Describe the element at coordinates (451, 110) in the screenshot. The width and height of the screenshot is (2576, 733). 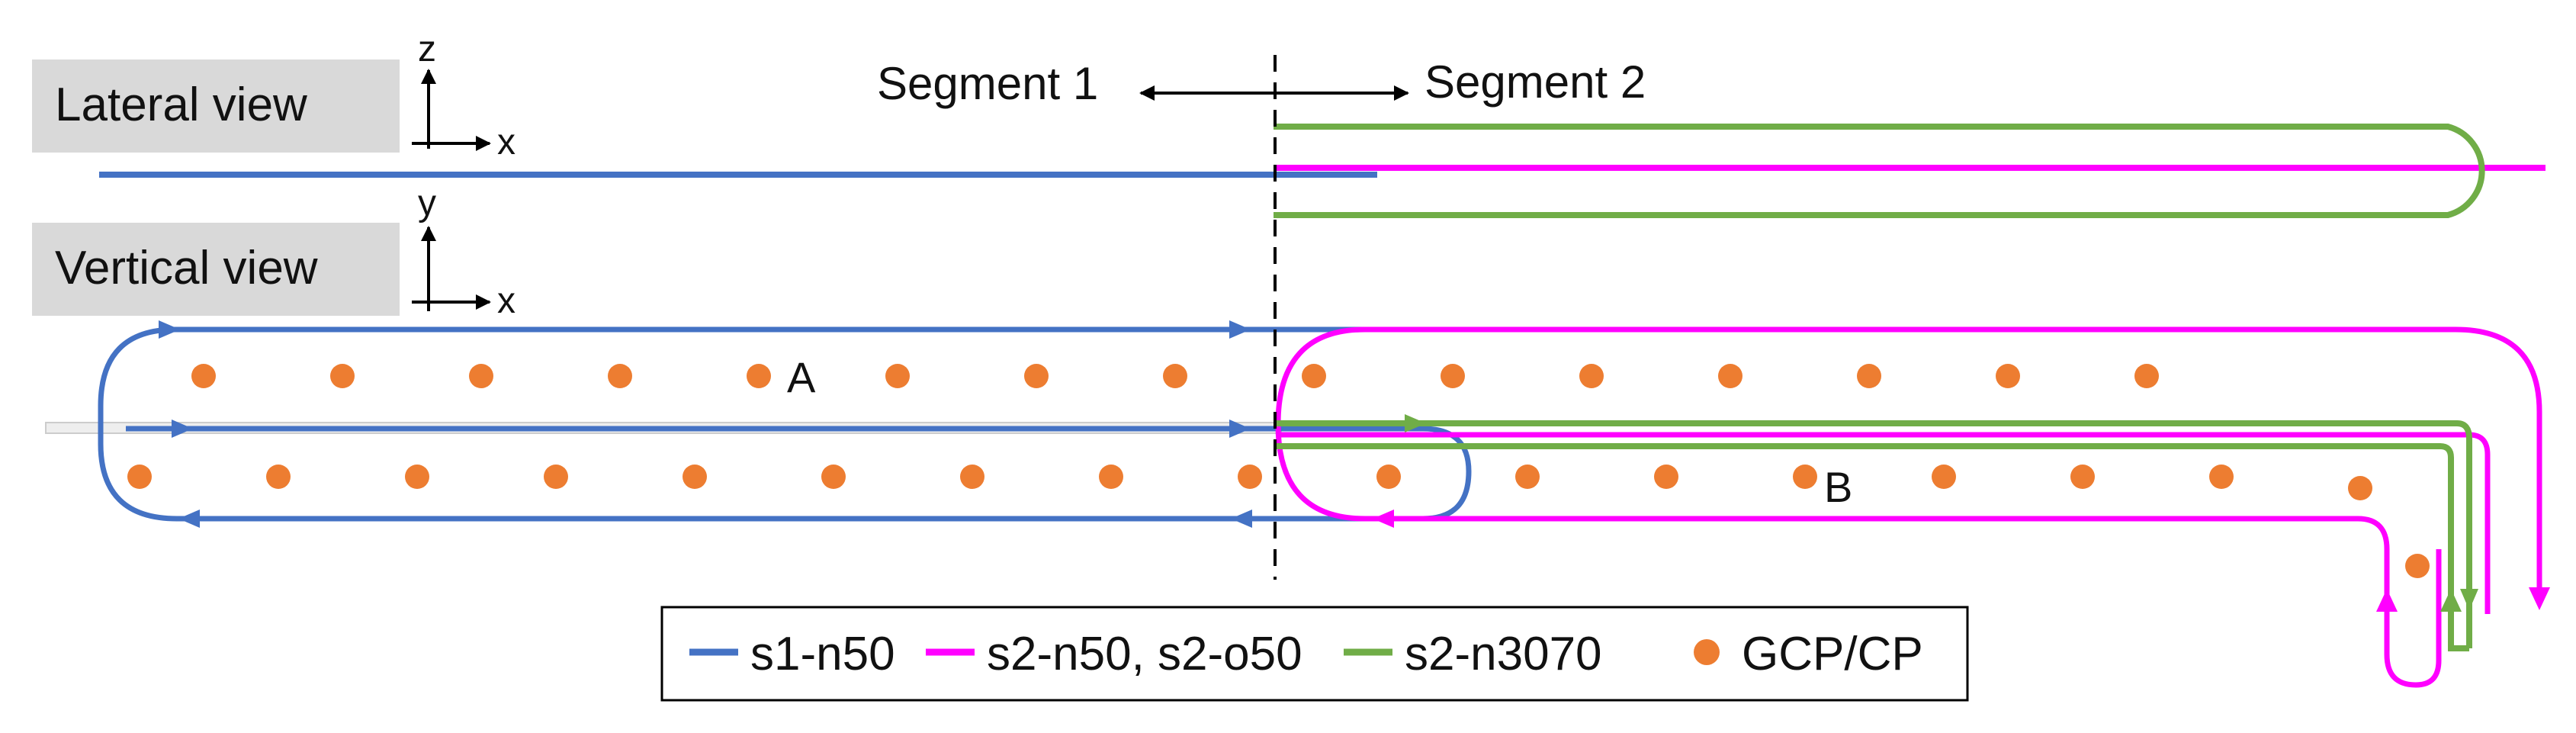
I see `lateral-axis-icon` at that location.